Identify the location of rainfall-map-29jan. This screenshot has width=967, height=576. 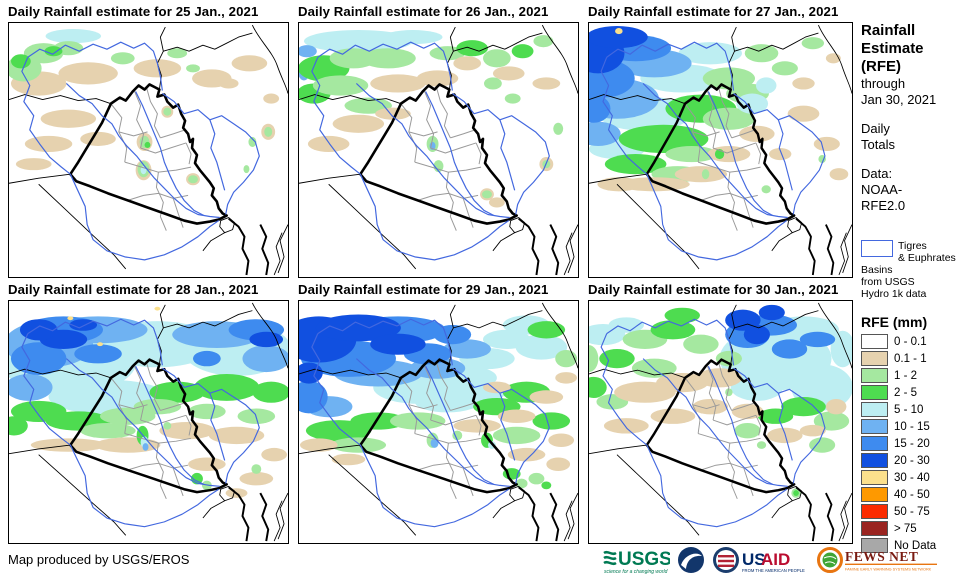
(438, 422).